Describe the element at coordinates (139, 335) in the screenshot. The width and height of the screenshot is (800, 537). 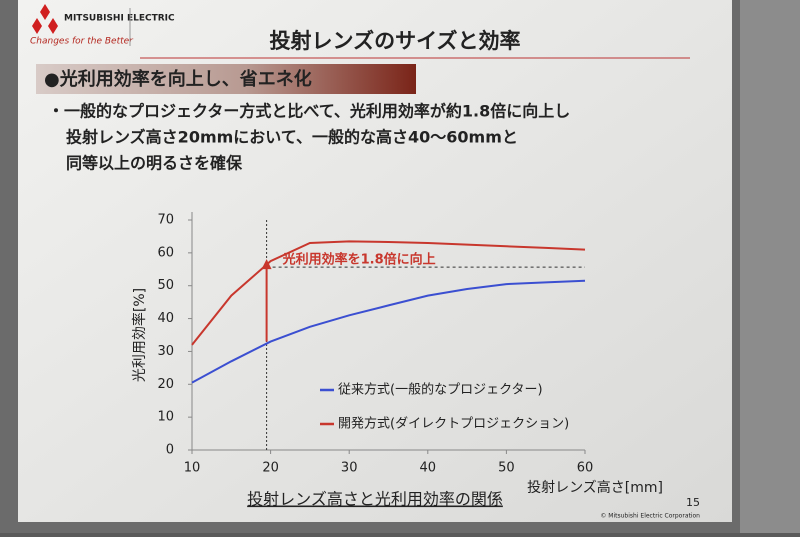
I see `y-axis-label: 光利用効率[%]` at that location.